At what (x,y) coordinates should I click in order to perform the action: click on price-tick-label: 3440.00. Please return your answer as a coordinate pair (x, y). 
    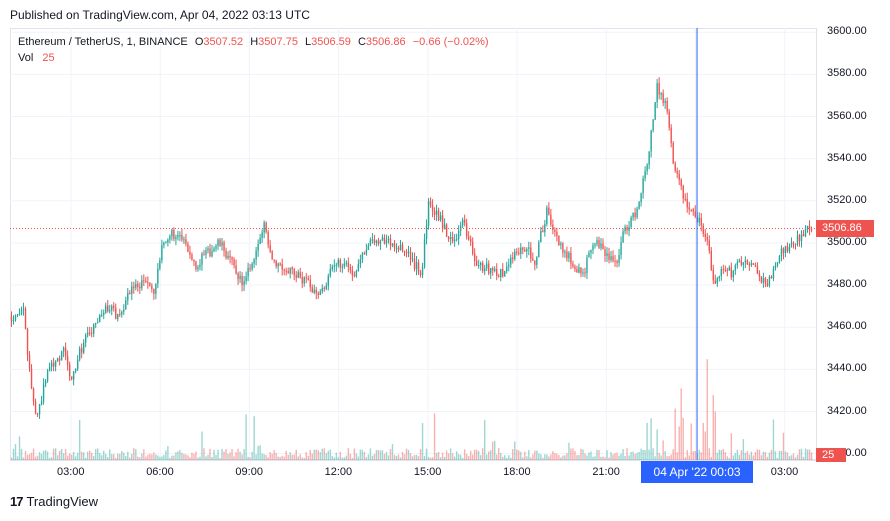
    Looking at the image, I should click on (847, 368).